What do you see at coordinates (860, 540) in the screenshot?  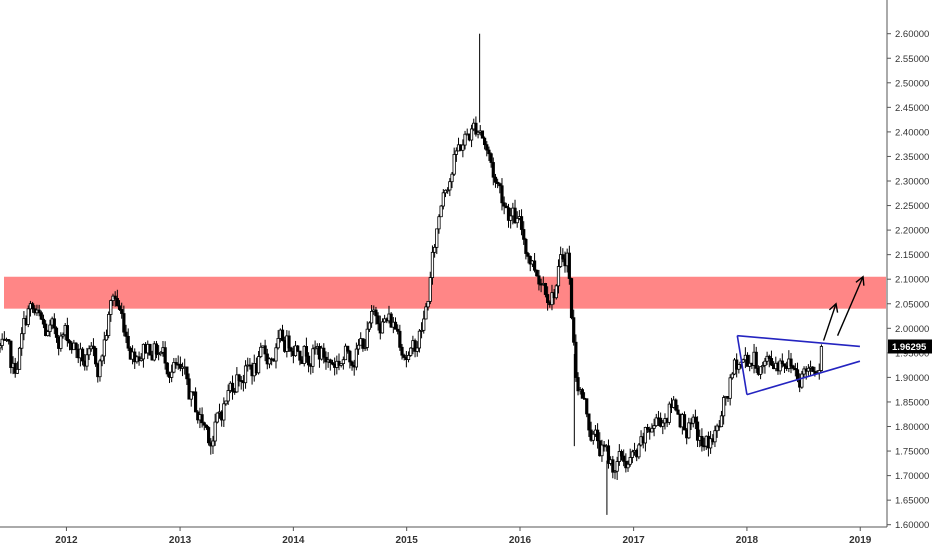 I see `x-tick-label: 2019` at bounding box center [860, 540].